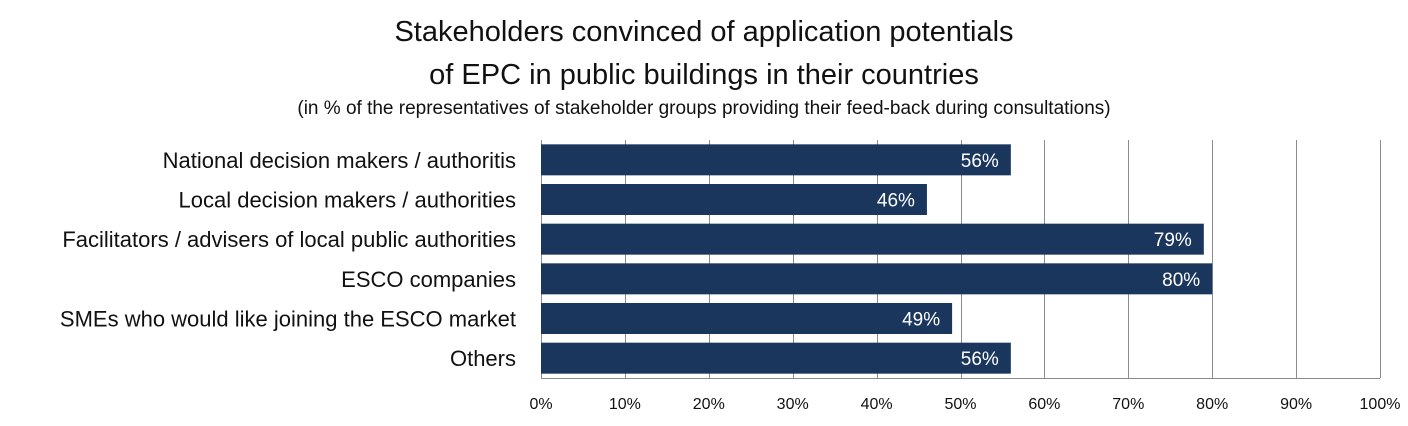 This screenshot has height=426, width=1408. I want to click on data-label: 46%, so click(896, 201).